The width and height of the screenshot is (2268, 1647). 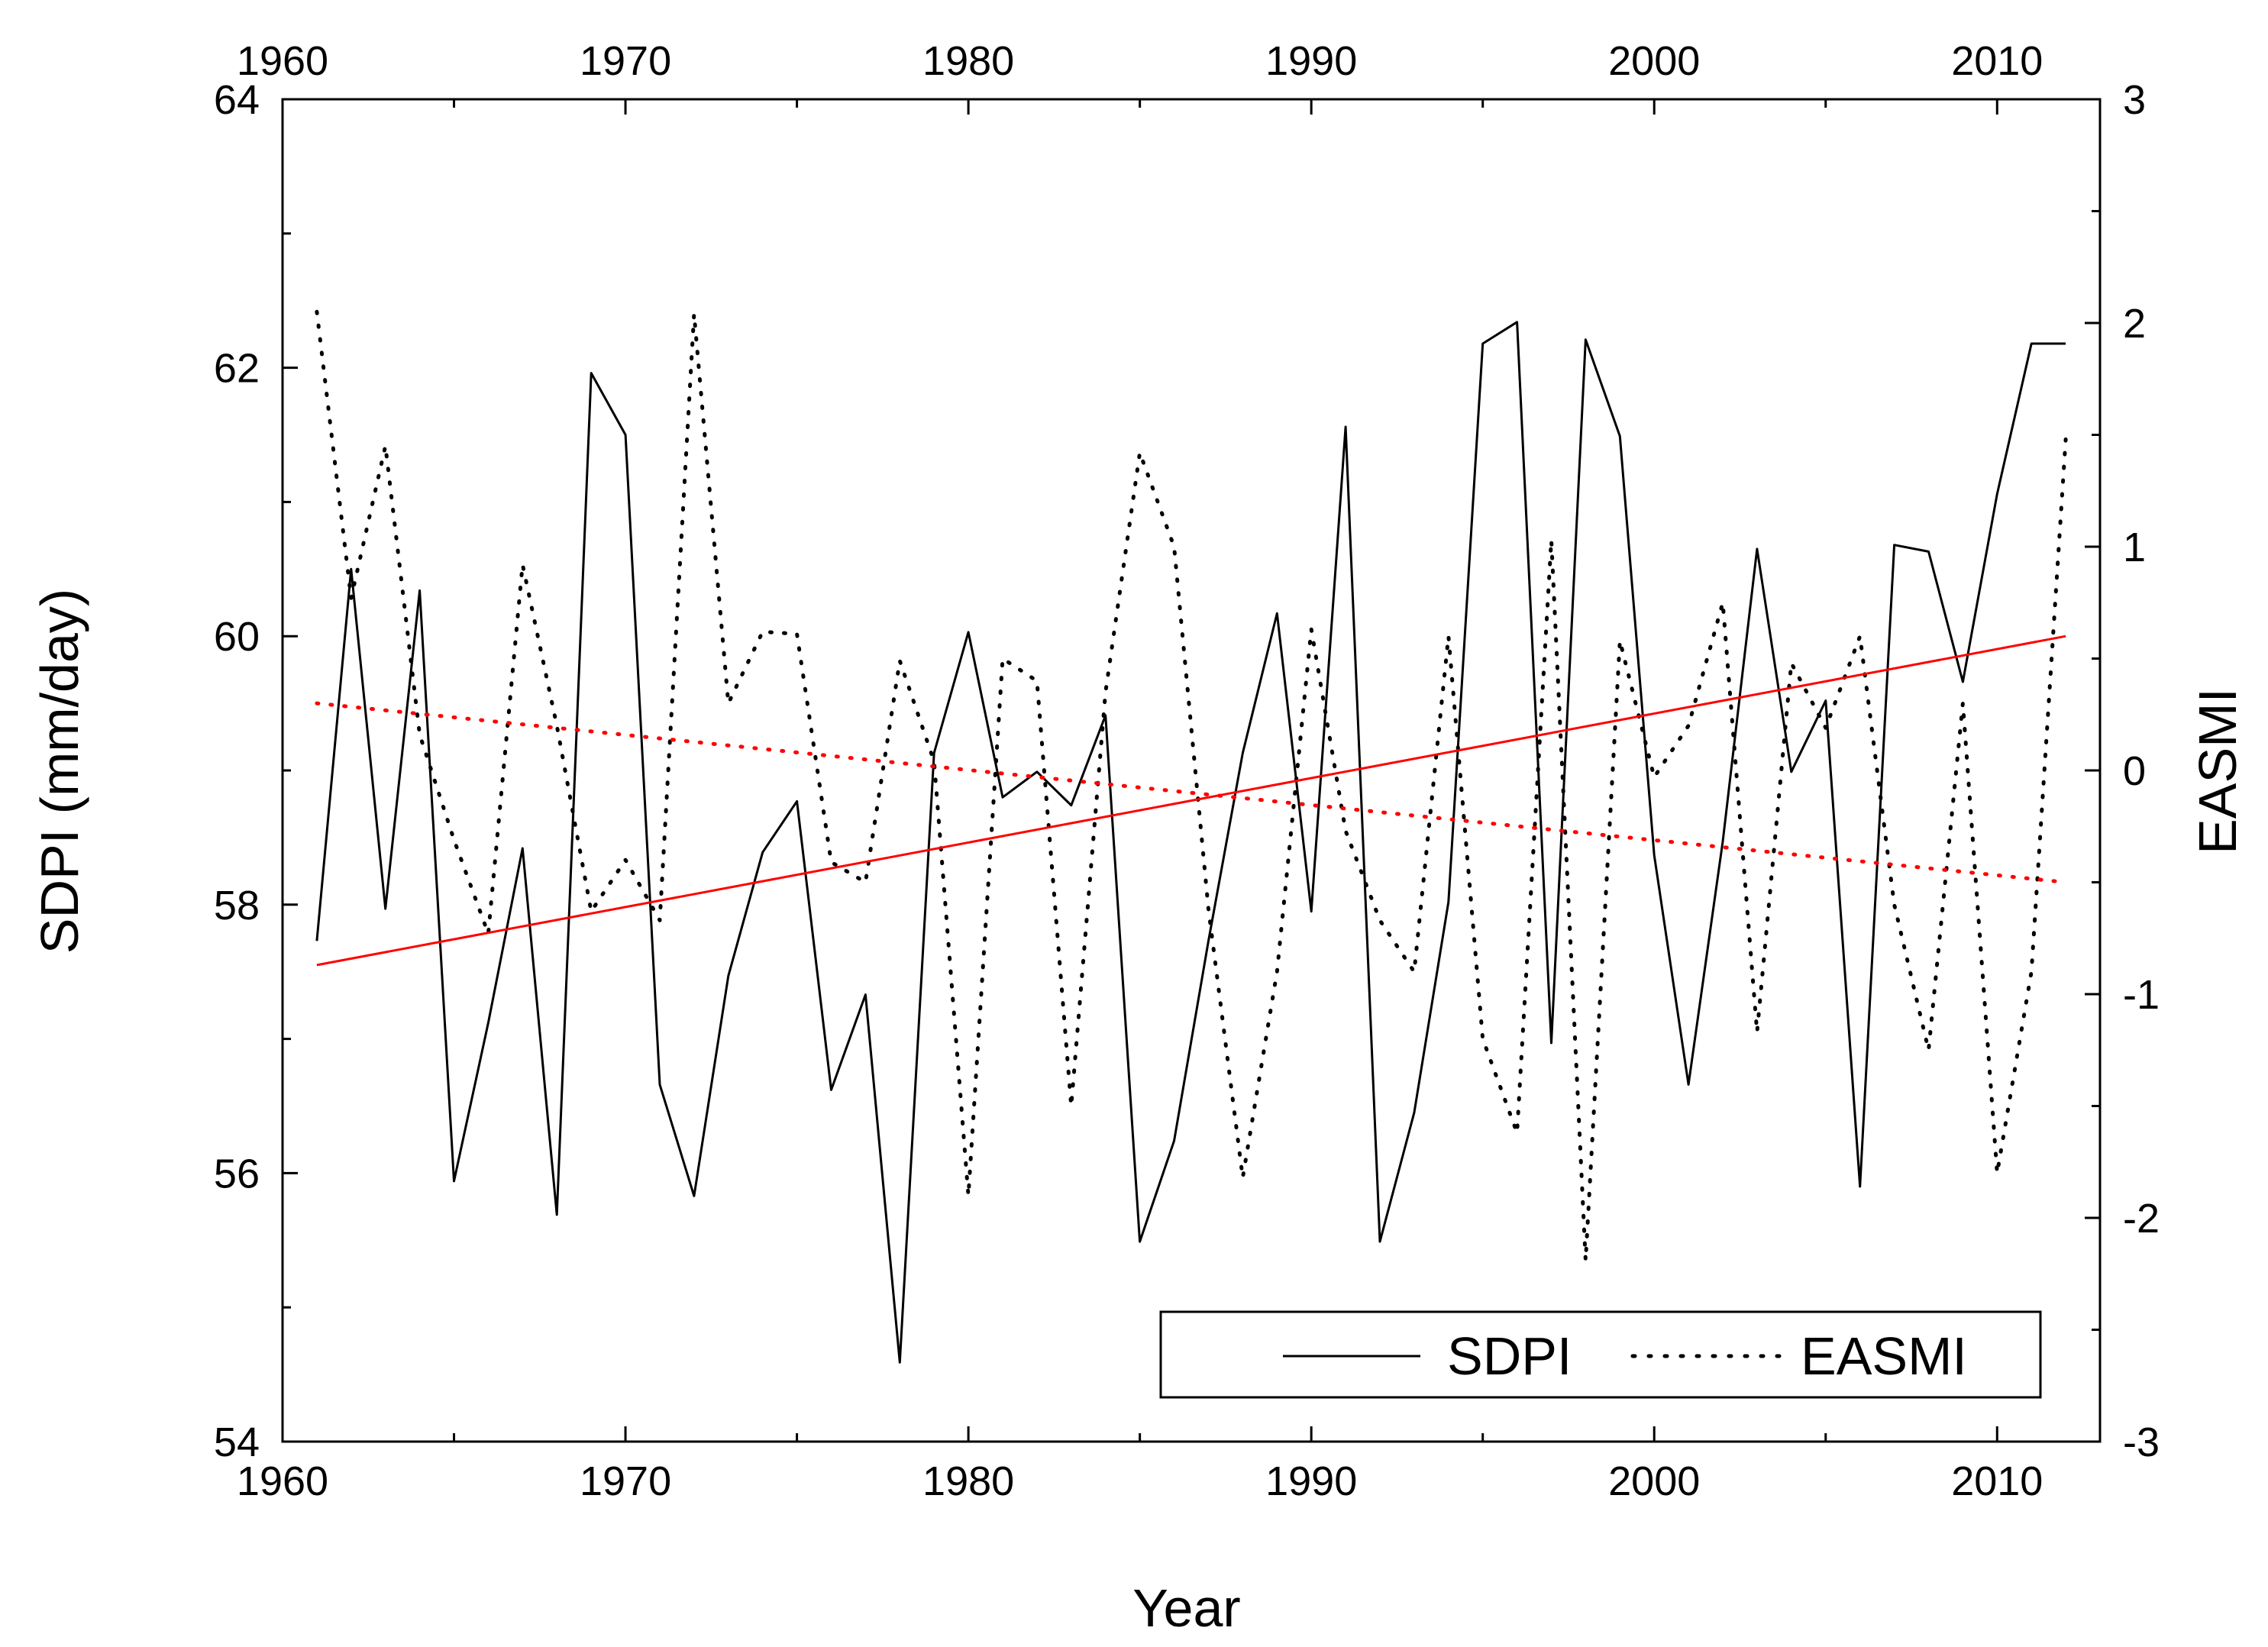 What do you see at coordinates (237, 369) in the screenshot?
I see `y-left-tick-label: 62` at bounding box center [237, 369].